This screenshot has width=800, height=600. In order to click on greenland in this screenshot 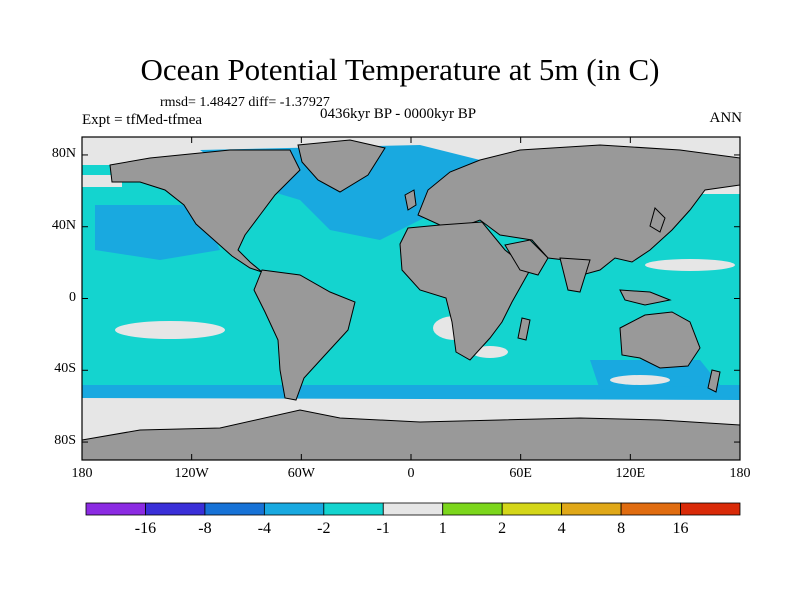, I will do `click(341, 166)`.